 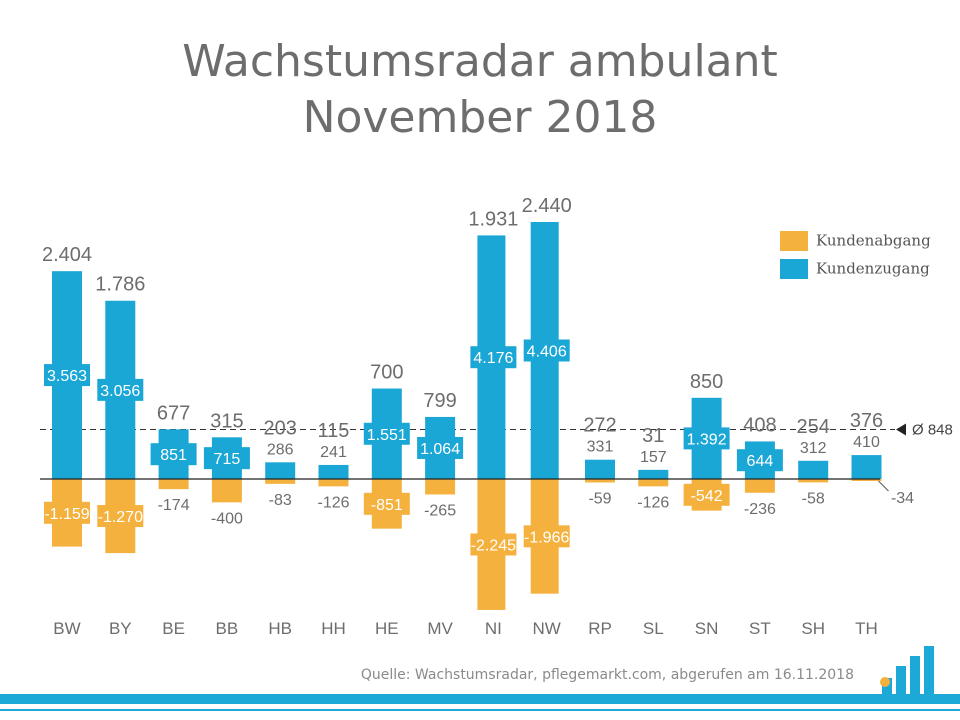 I want to click on x-tick-label: SH, so click(x=813, y=628).